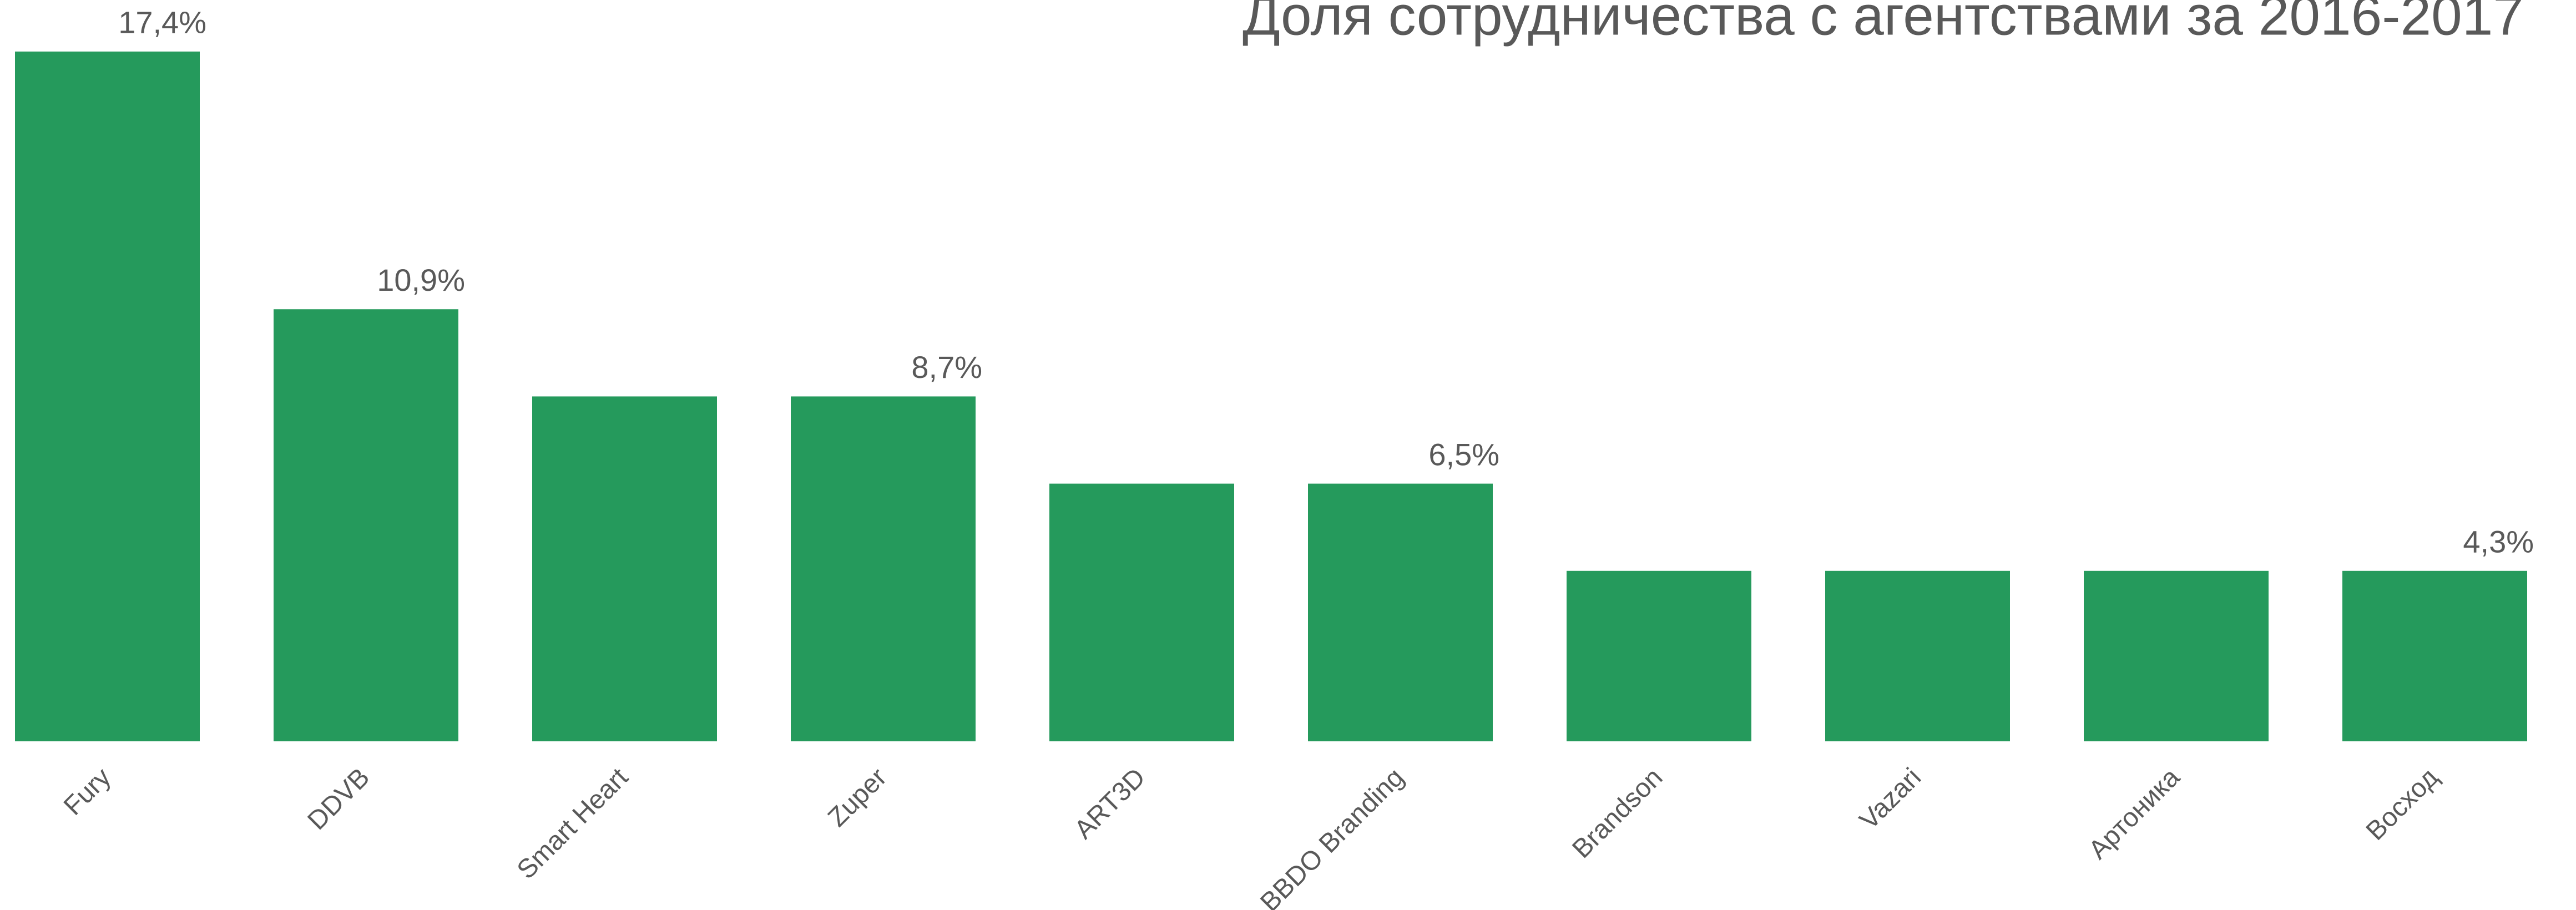 The width and height of the screenshot is (2576, 910). Describe the element at coordinates (338, 799) in the screenshot. I see `x-tick-label: DDVB` at that location.